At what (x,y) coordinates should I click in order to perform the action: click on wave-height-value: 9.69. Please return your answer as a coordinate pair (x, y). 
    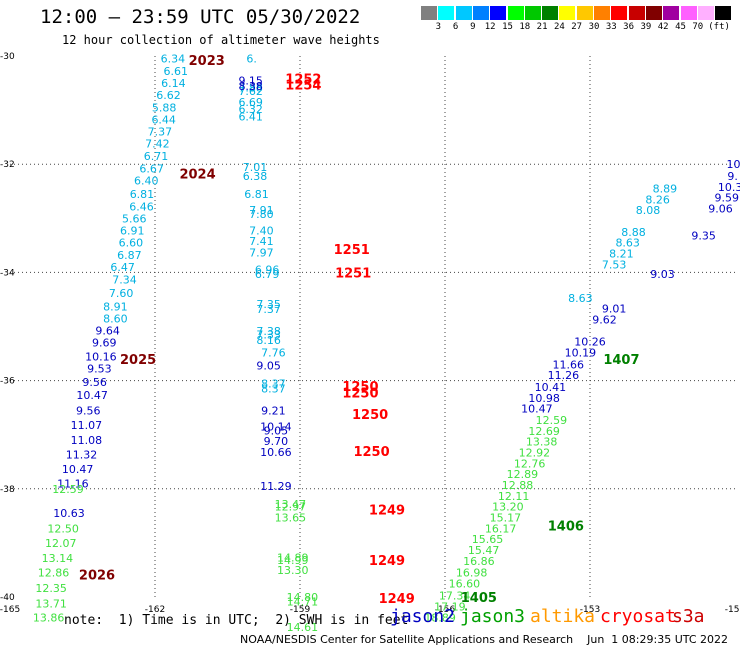
    Looking at the image, I should click on (104, 343).